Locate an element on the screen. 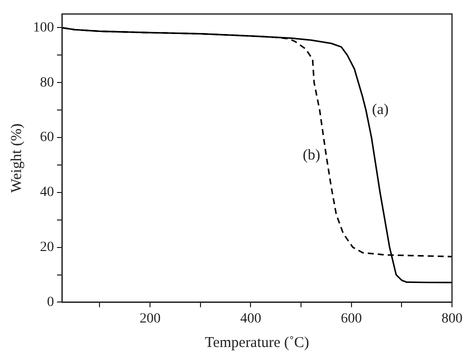 Image resolution: width=474 pixels, height=360 pixels. y-tick-label: 100 is located at coordinates (43, 28).